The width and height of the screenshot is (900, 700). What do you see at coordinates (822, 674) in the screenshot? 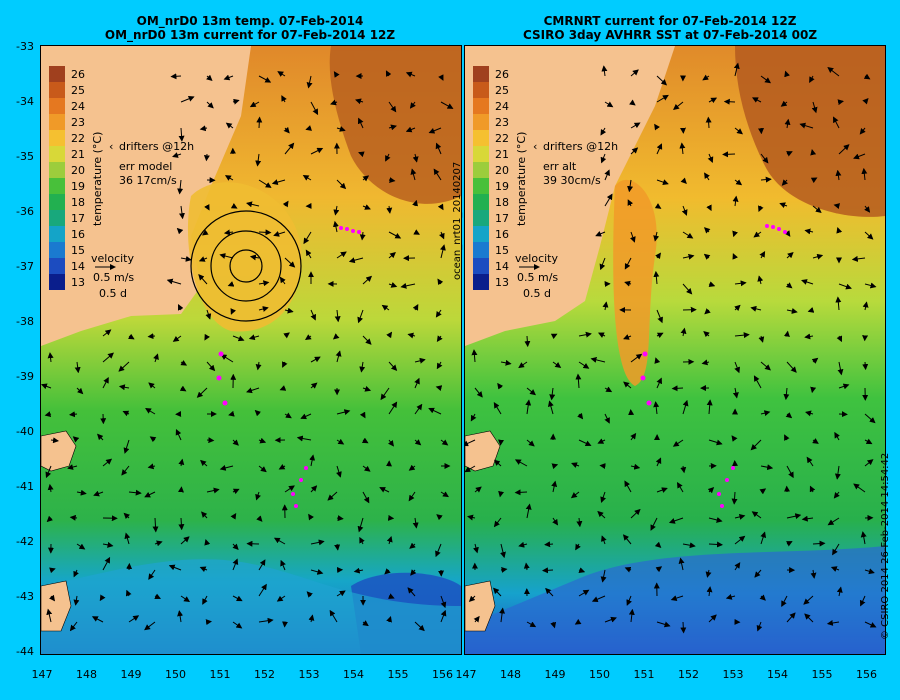
I see `x-tick-label: 155` at bounding box center [822, 674].